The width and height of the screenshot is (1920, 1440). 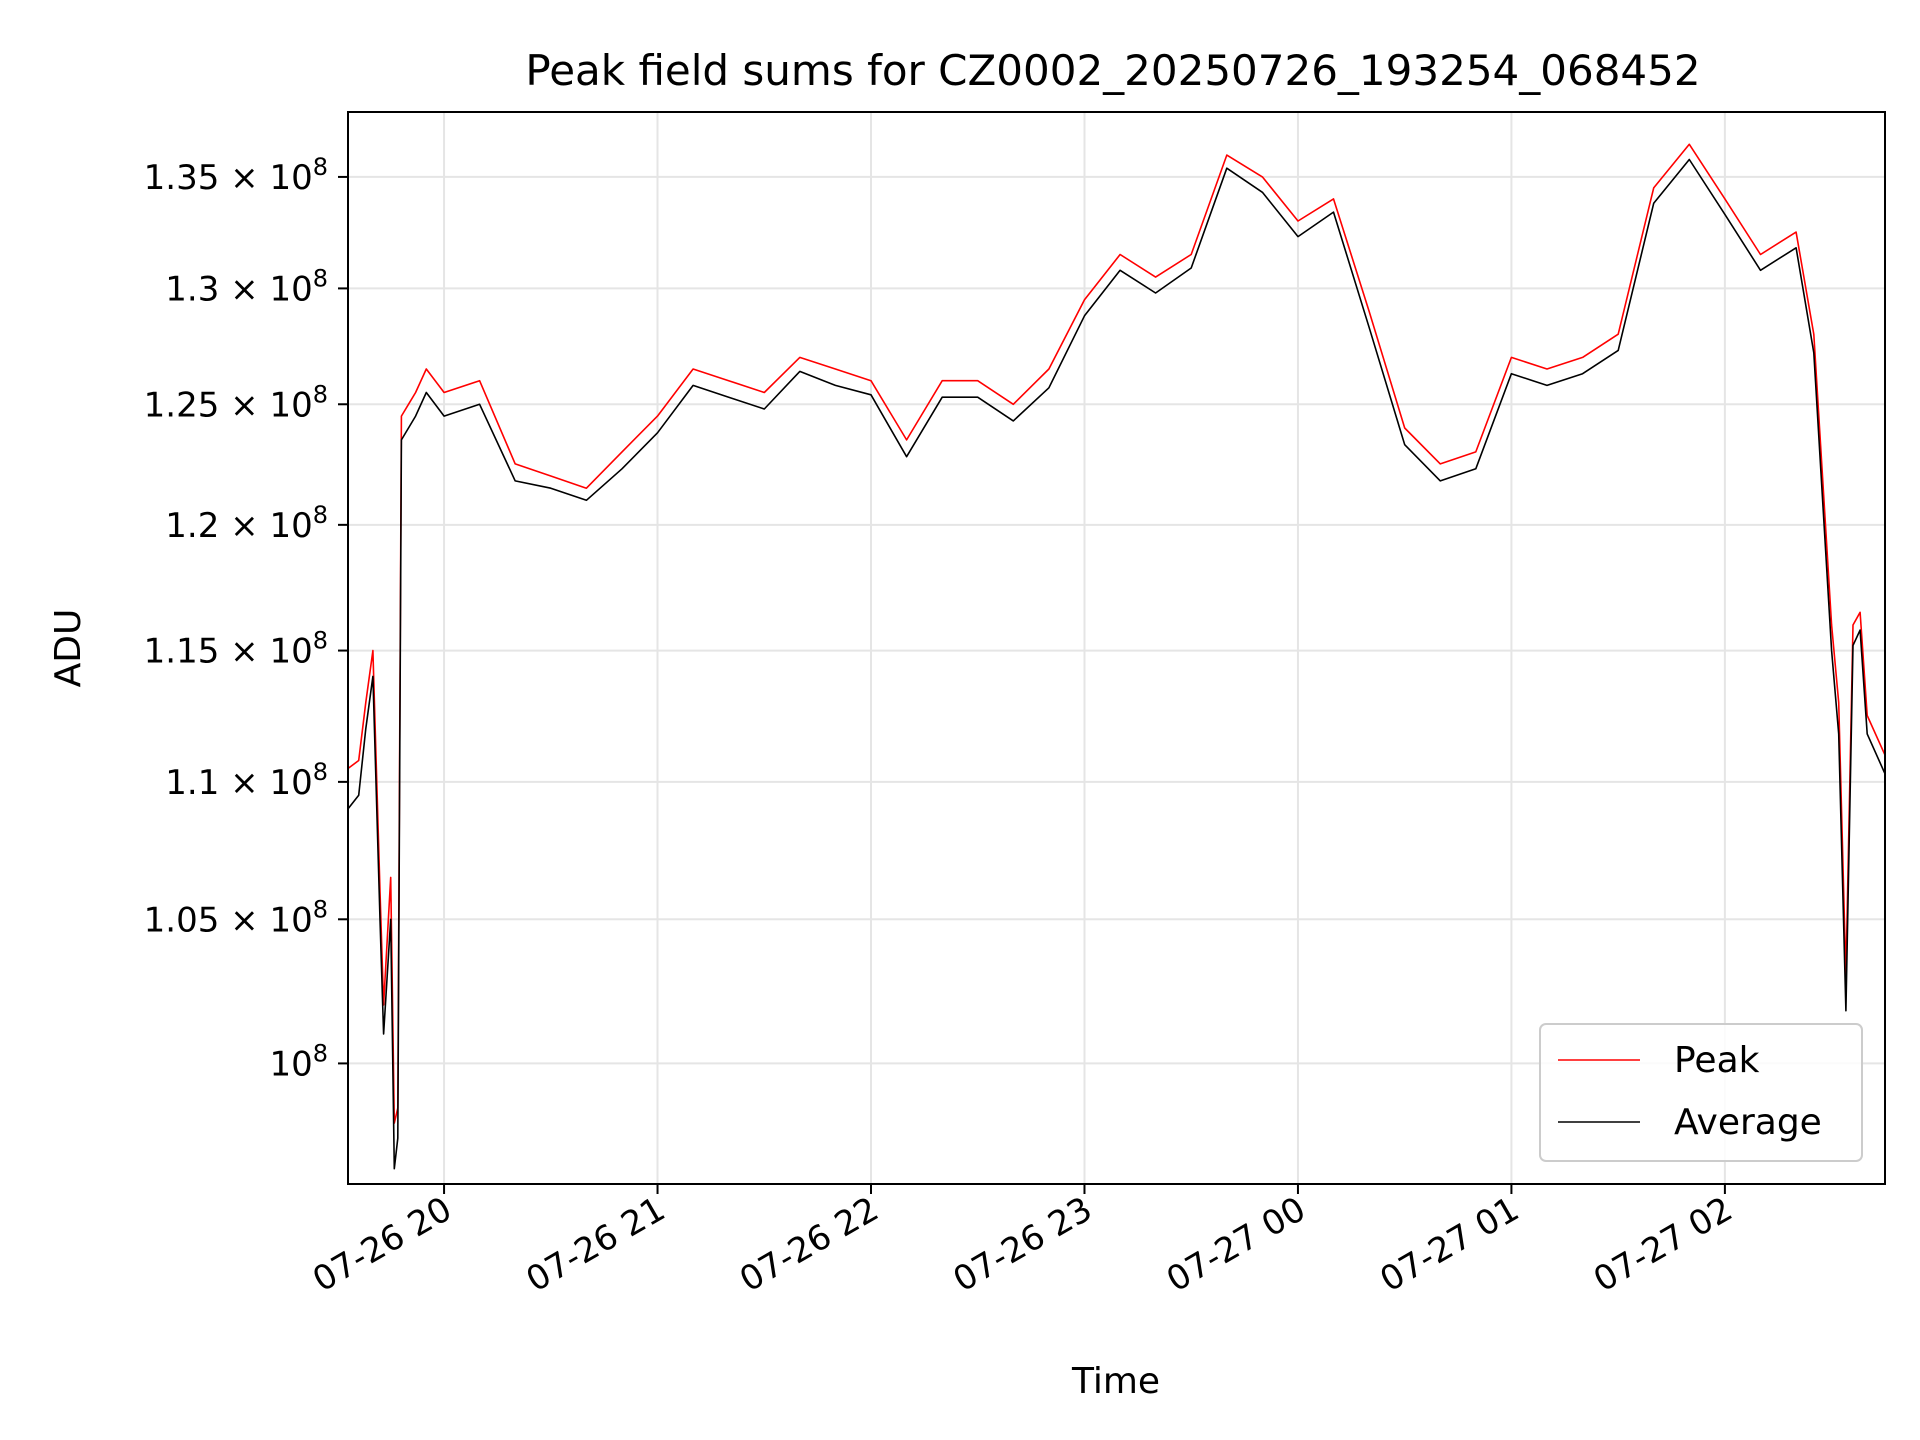 I want to click on legend-box, so click(x=1701, y=1092).